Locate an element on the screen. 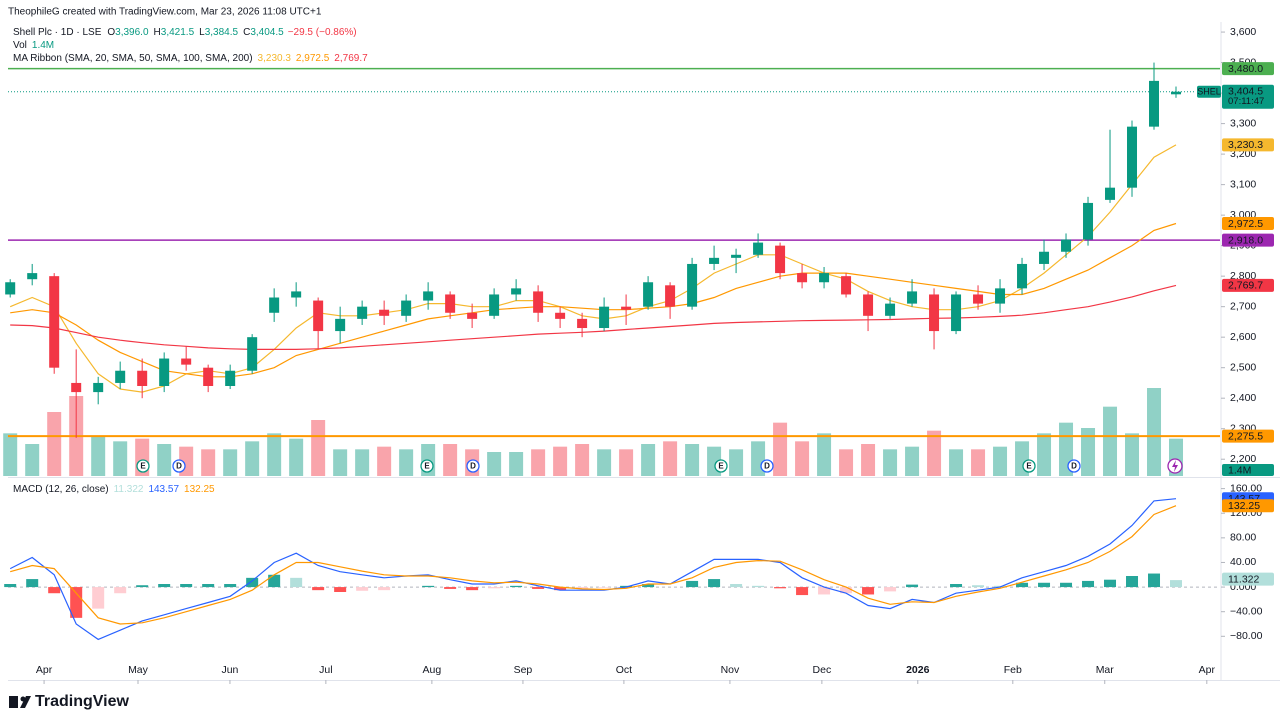 This screenshot has height=724, width=1280. moving-average is located at coordinates (593, 317).